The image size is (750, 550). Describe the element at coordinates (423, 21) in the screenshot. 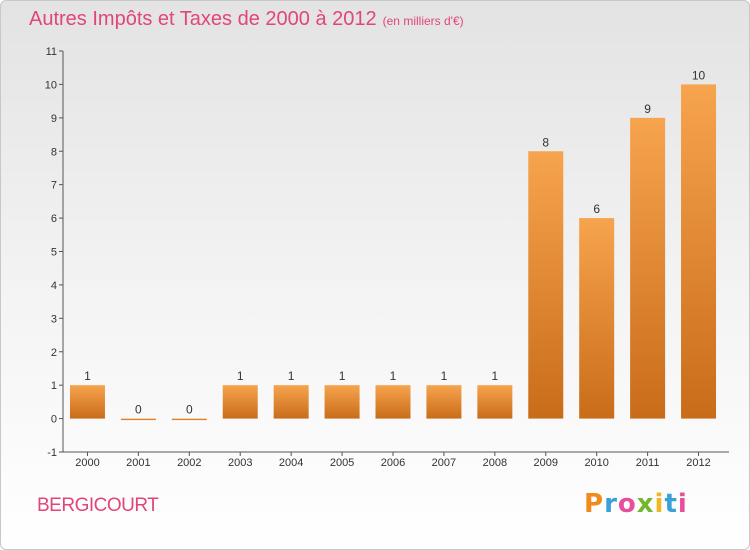

I see `chart-unit: (en milliers d'€)` at that location.